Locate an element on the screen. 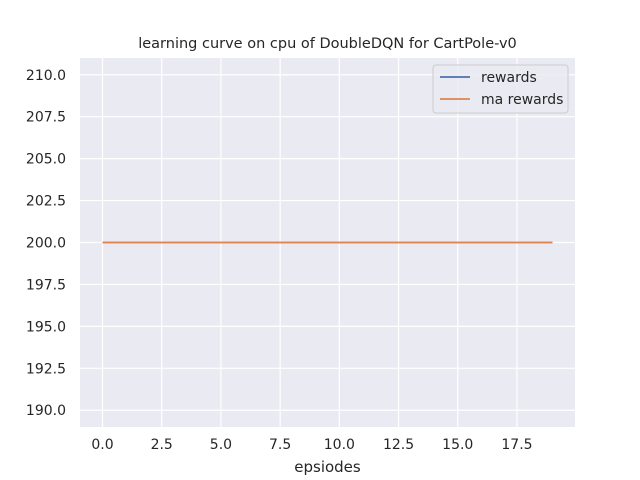  x-tick-label: 0.0 is located at coordinates (102, 445).